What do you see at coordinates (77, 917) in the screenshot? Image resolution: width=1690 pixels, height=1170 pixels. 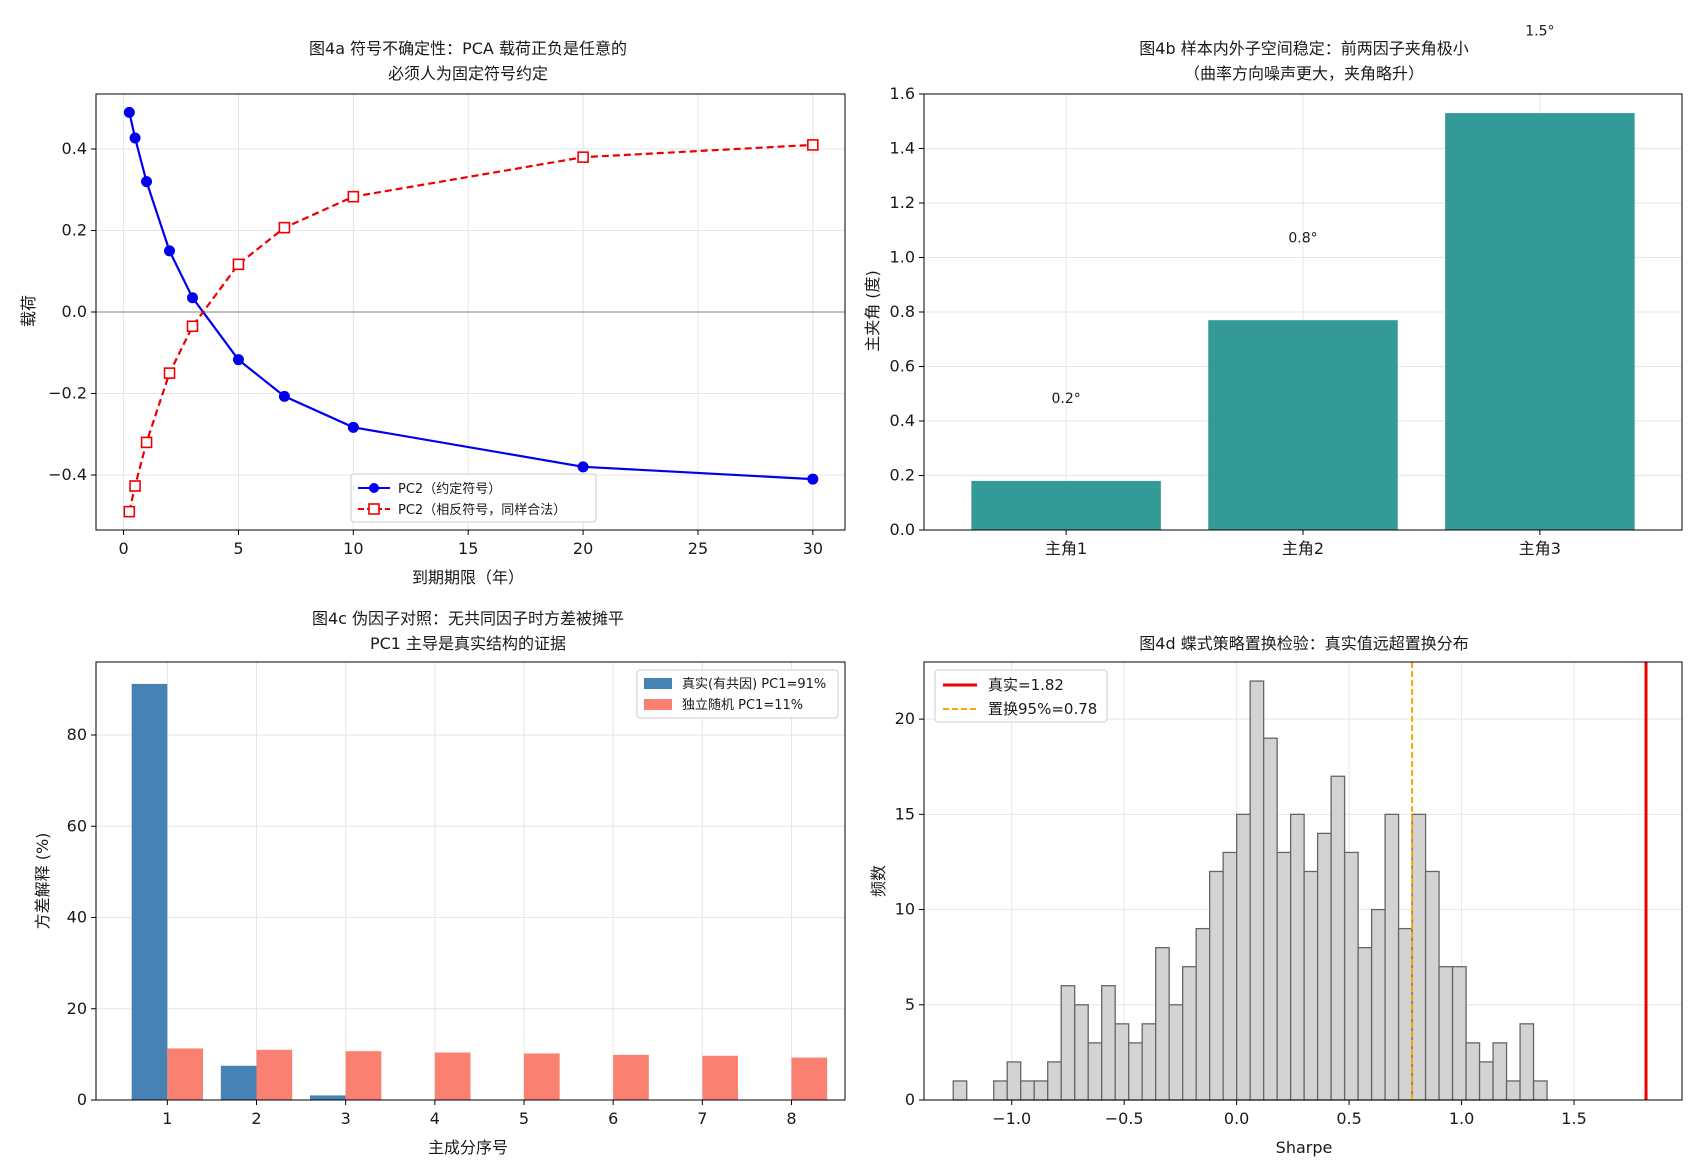 I see `panel-c-ytick-label: 40` at bounding box center [77, 917].